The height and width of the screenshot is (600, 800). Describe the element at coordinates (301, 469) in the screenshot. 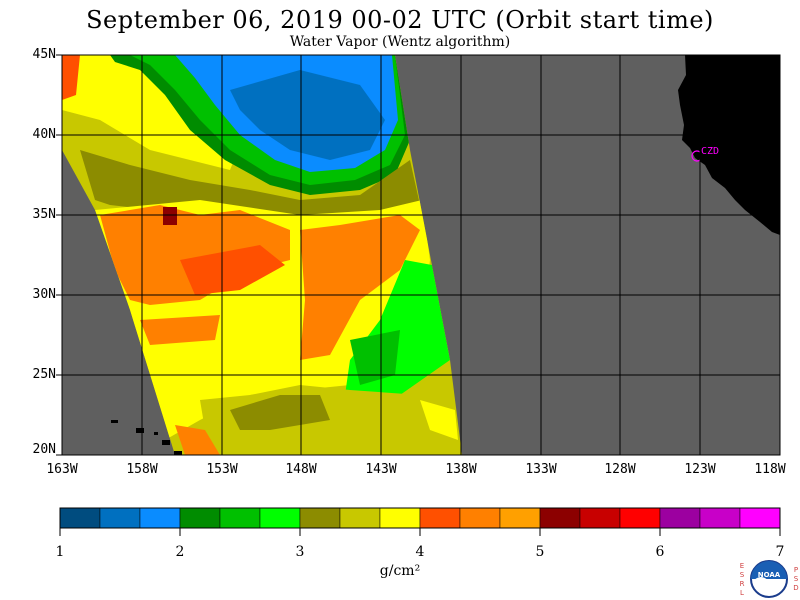

I see `lon-label-148w: 148W` at that location.